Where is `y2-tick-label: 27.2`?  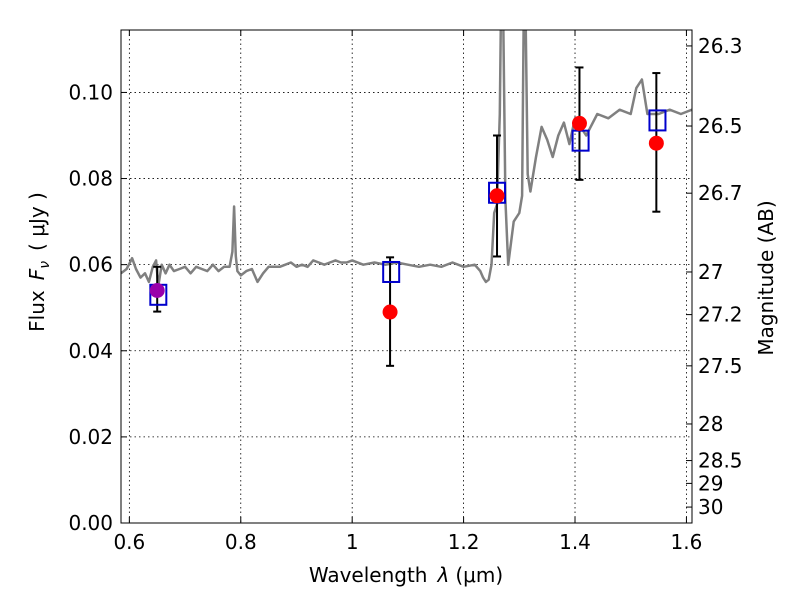 y2-tick-label: 27.2 is located at coordinates (720, 315).